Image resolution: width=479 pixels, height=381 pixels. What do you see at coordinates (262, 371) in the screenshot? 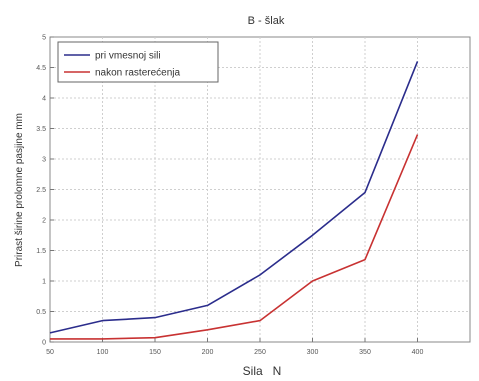
I see `x-axis-label: Sila N` at bounding box center [262, 371].